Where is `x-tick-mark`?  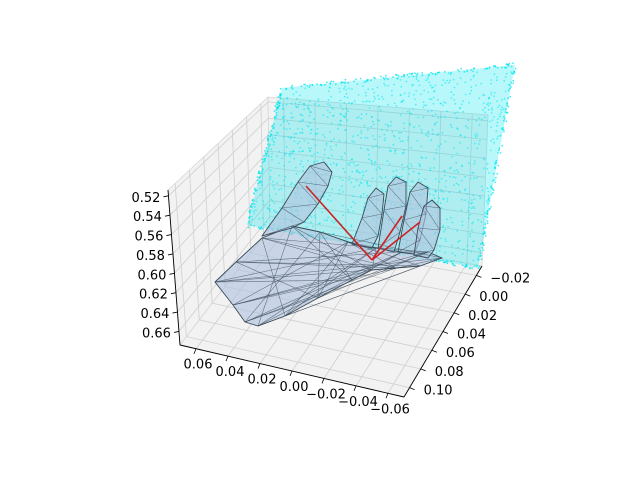
x-tick-mark is located at coordinates (387, 396).